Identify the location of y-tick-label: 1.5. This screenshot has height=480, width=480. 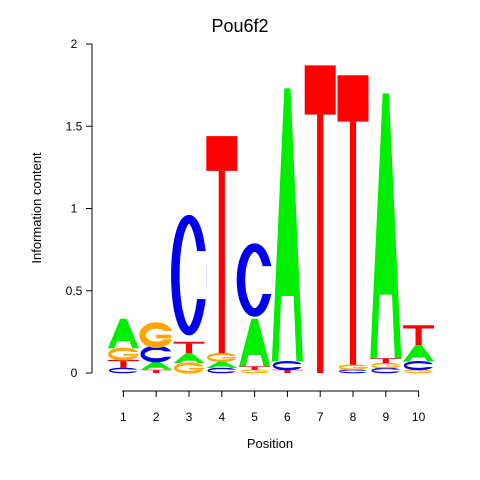
(74, 126).